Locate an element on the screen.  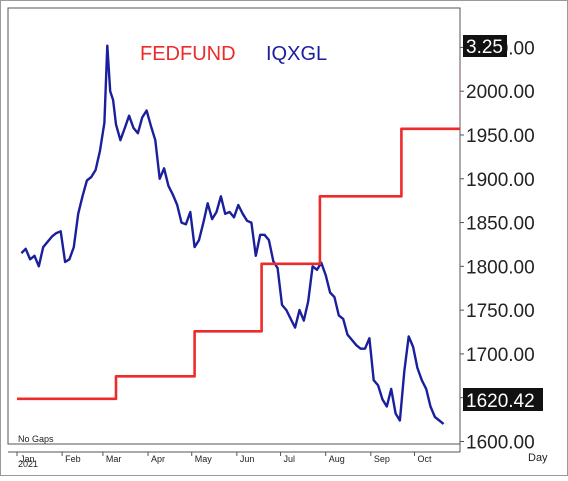
x-tick-label: Jun is located at coordinates (247, 459).